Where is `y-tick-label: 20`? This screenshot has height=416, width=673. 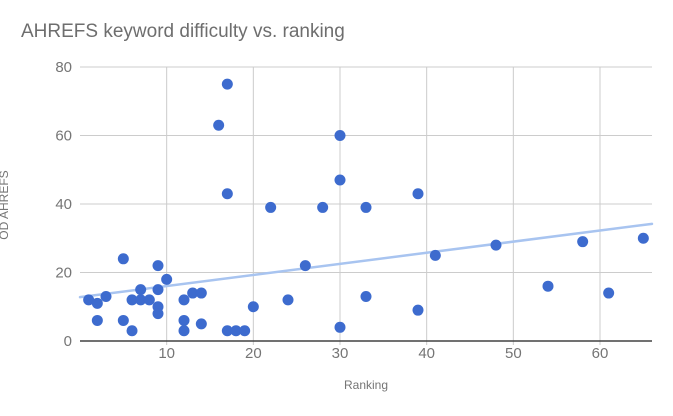 y-tick-label: 20 is located at coordinates (63, 273).